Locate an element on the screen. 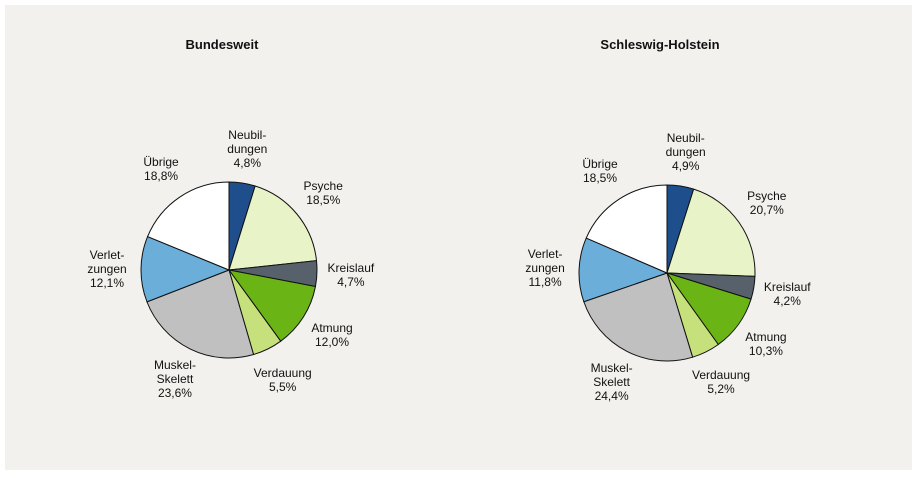 Image resolution: width=919 pixels, height=478 pixels. value-label: 11,8% is located at coordinates (545, 282).